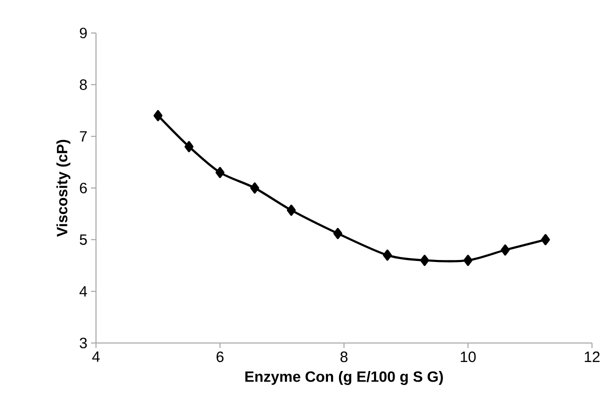 The height and width of the screenshot is (416, 610). I want to click on y-tick-label: 6, so click(83, 188).